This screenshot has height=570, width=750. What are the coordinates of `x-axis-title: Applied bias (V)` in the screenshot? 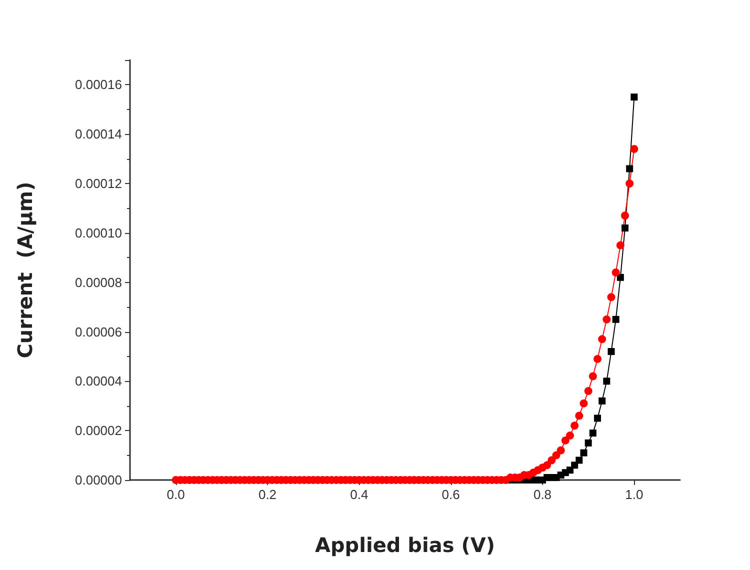 It's located at (405, 545).